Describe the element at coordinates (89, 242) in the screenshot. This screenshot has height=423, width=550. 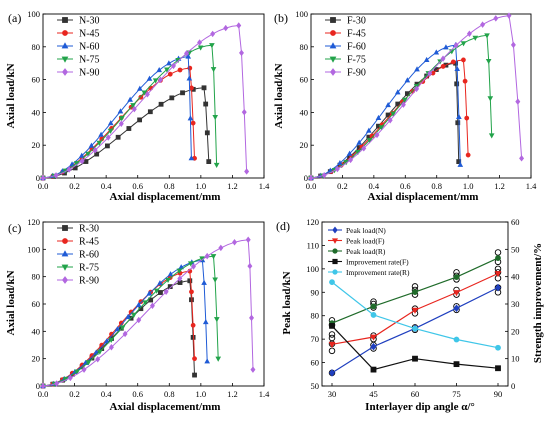
I see `legend-label: R-45` at that location.